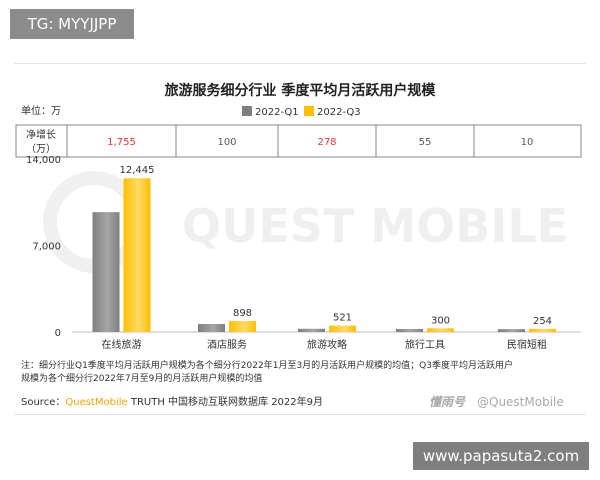 The image size is (600, 480). I want to click on y-tick-label: 7,000, so click(46, 247).